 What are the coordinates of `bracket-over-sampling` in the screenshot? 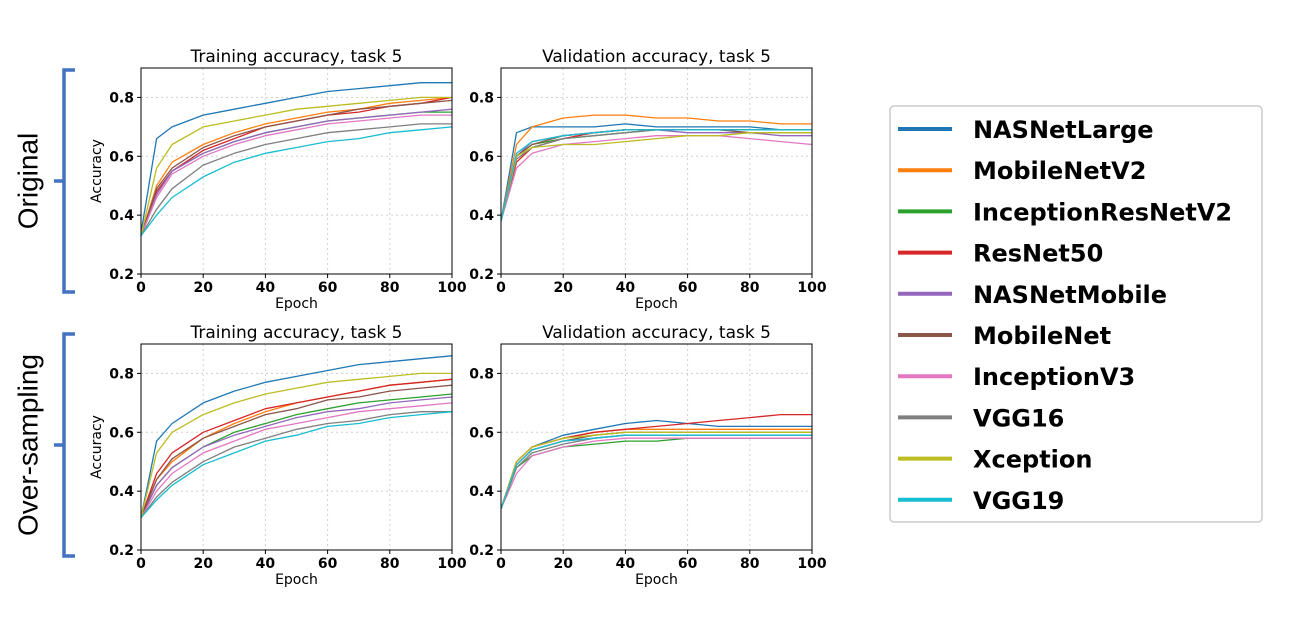 It's located at (64, 445).